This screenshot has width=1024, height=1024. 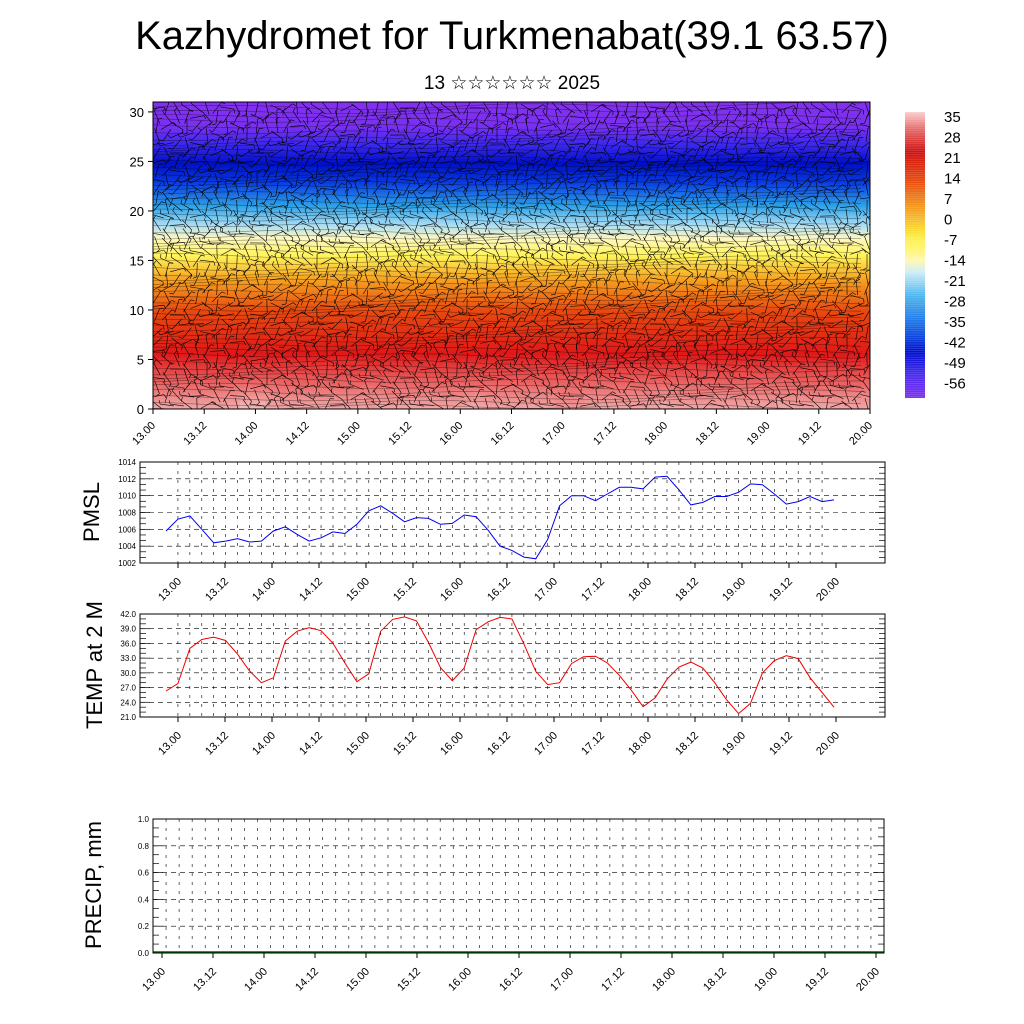 I want to click on isotherm, so click(x=507, y=386).